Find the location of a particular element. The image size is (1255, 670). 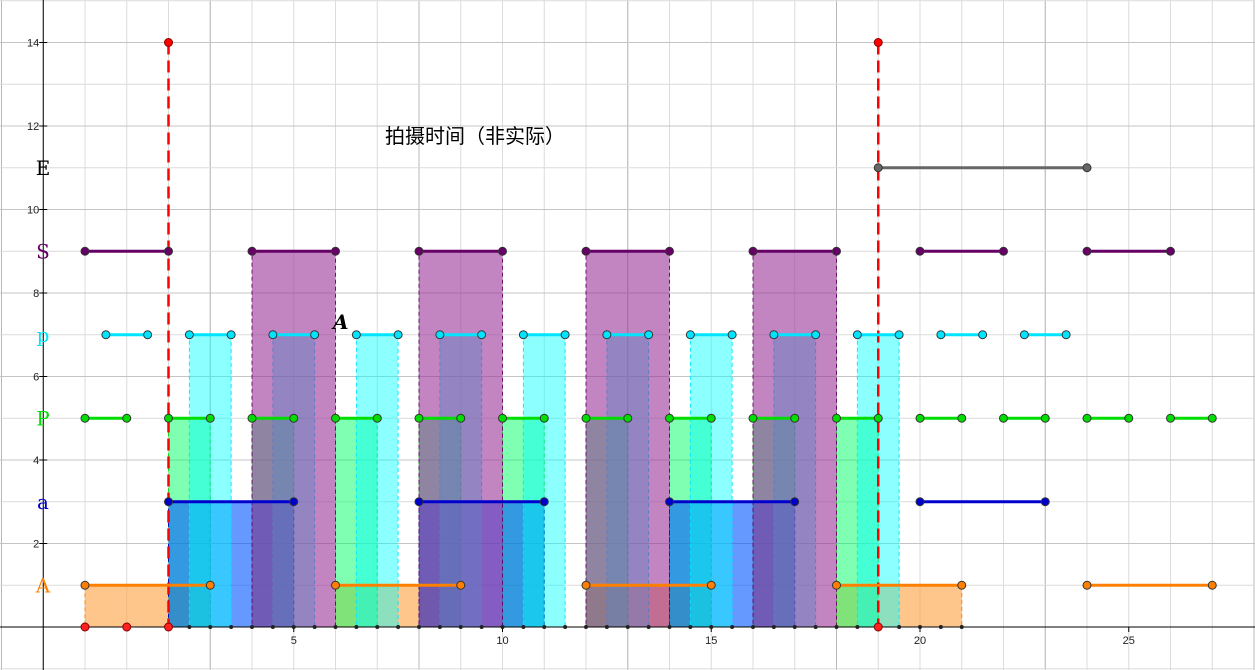

x-tick-label: 15 is located at coordinates (711, 641).